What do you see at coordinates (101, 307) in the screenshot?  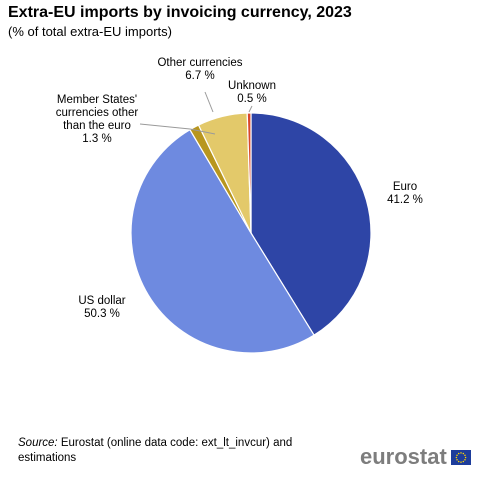 I see `slice-label-us-dollar: US dollar 50.3 %` at bounding box center [101, 307].